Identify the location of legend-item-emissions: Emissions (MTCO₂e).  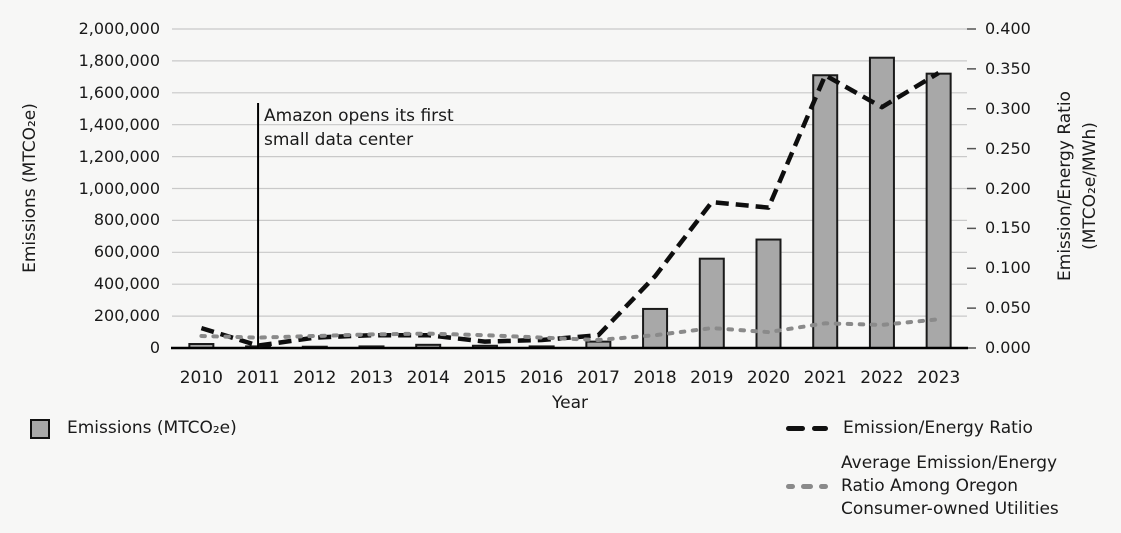
(133, 428).